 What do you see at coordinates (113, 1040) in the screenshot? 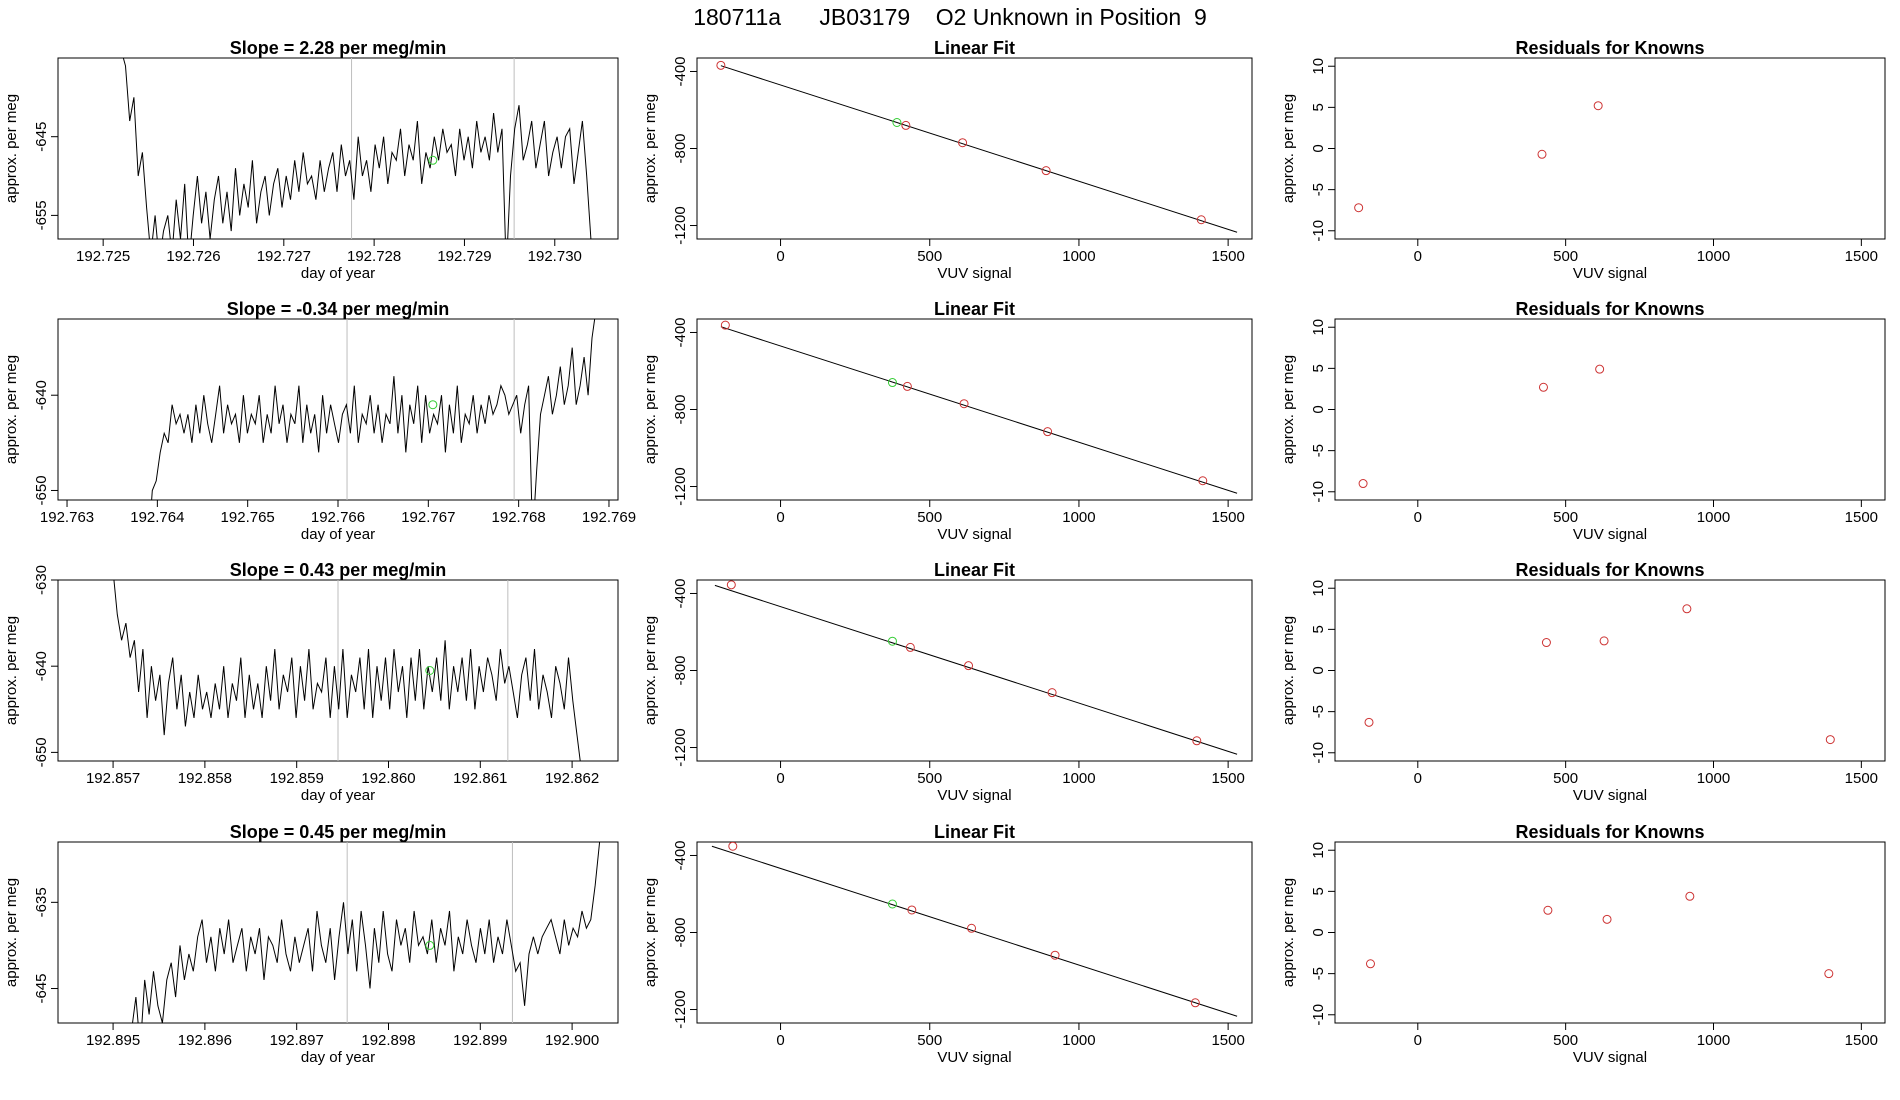
I see `x-tick-label: 192.895` at bounding box center [113, 1040].